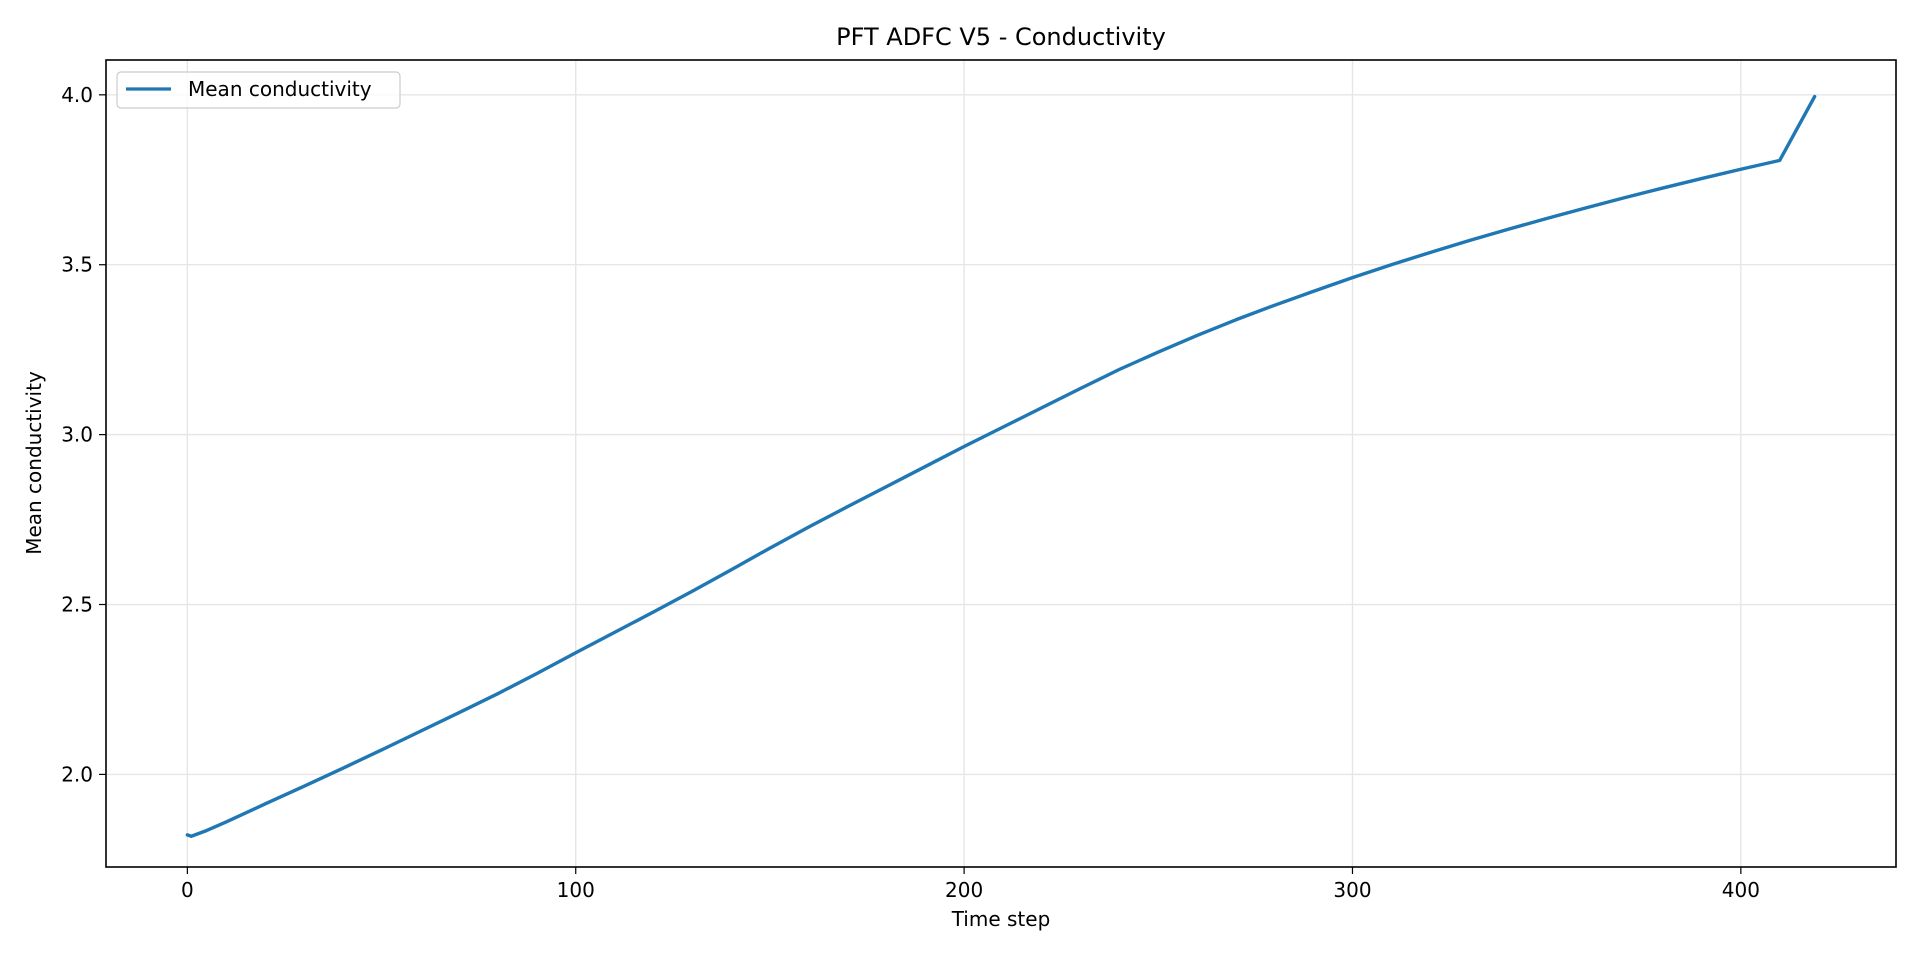 The height and width of the screenshot is (964, 1920). Describe the element at coordinates (77, 95) in the screenshot. I see `y-tick-label: 4.0` at that location.